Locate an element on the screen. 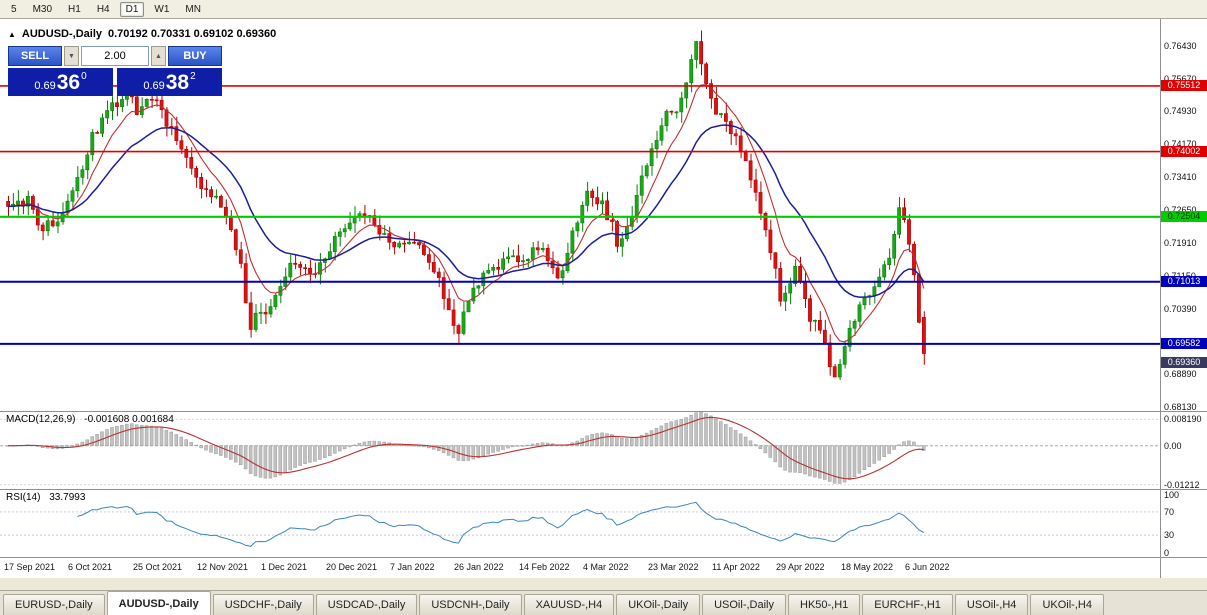 The image size is (1207, 615). one-click-collapse-icon: ▲ is located at coordinates (12, 34).